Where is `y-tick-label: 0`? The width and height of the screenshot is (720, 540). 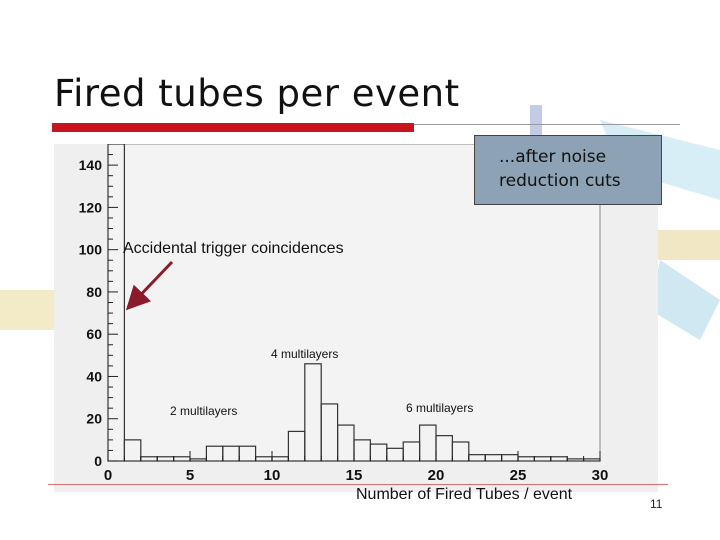 y-tick-label: 0 is located at coordinates (98, 461).